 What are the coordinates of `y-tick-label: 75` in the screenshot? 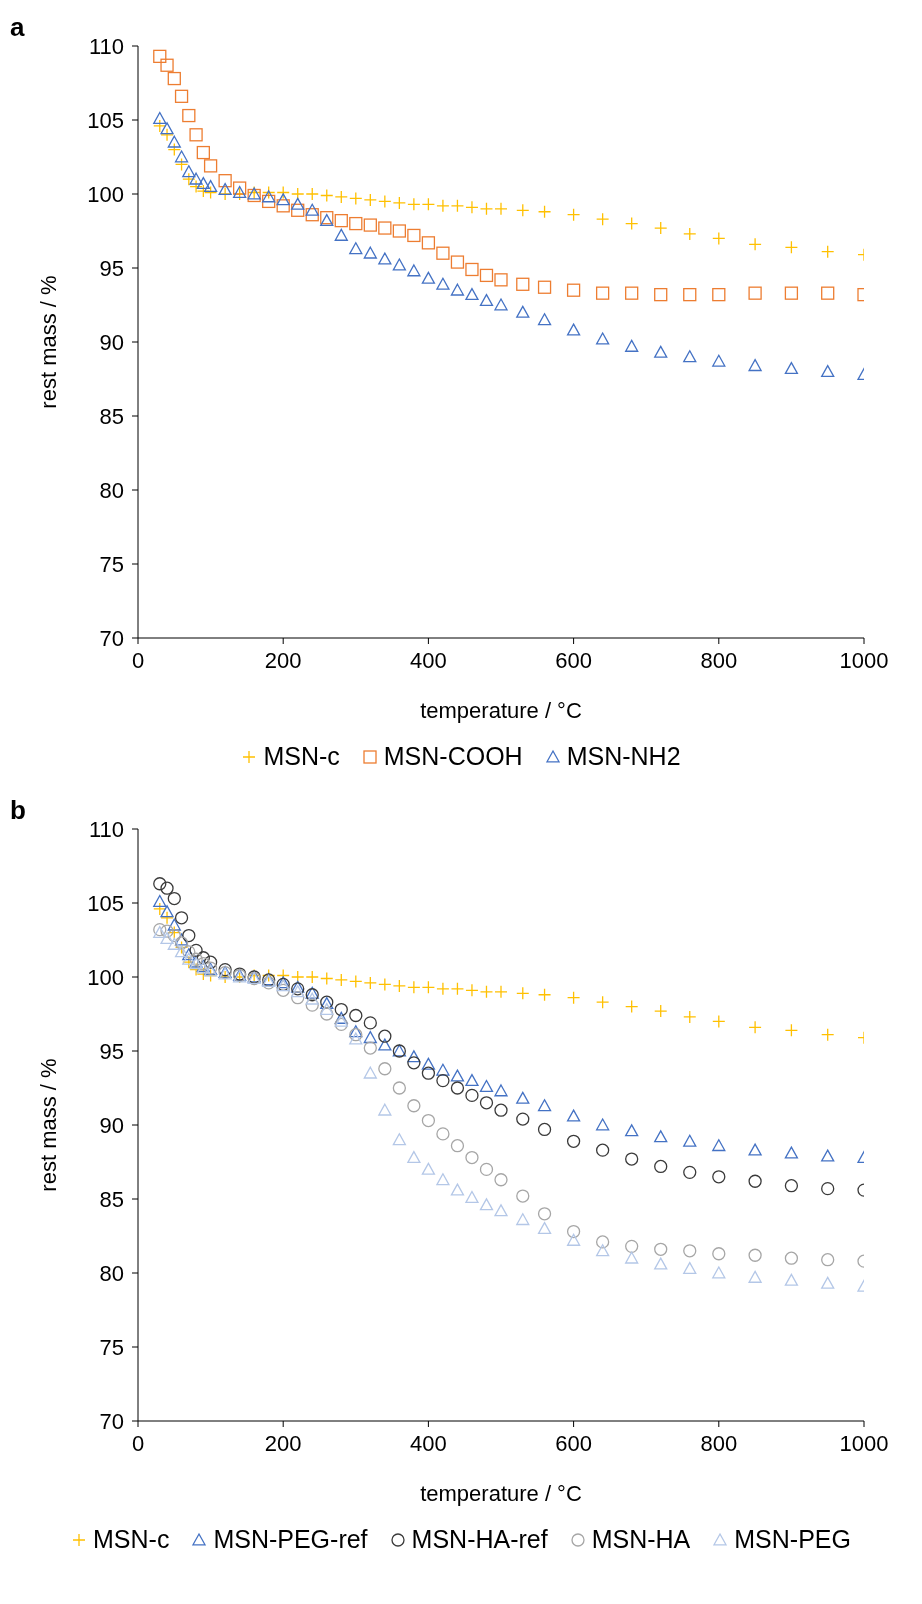 It's located at (111, 564).